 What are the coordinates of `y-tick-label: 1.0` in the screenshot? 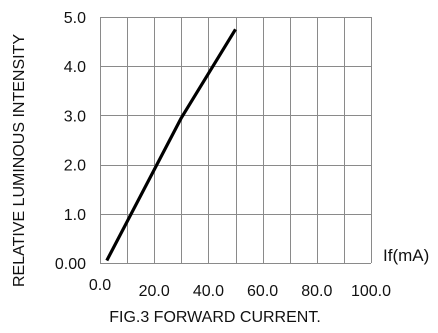 It's located at (75, 215).